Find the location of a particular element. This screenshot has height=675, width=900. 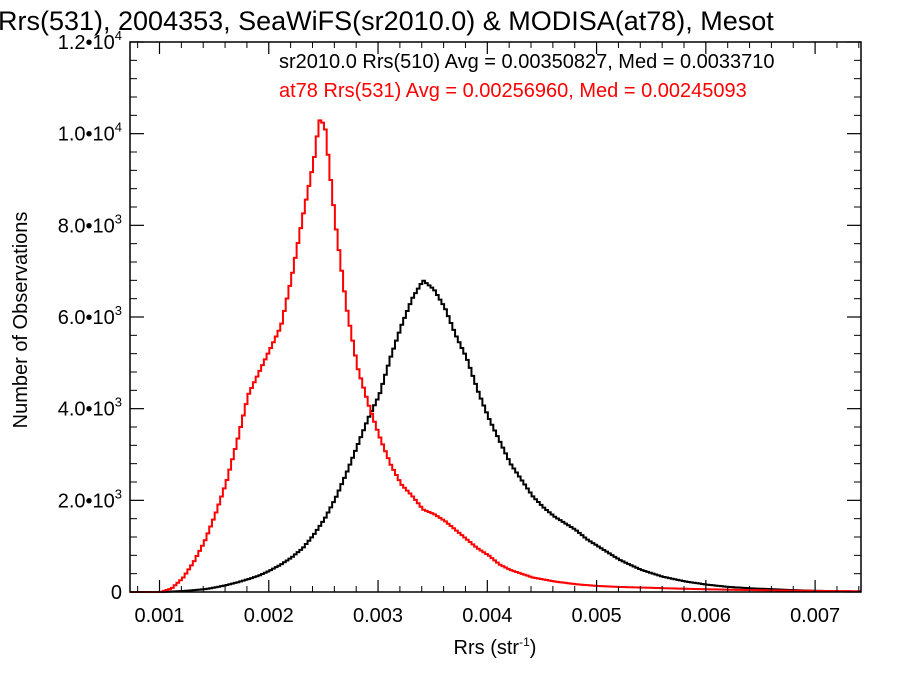

y-tick-label: 1.0•104 is located at coordinates (90, 133).